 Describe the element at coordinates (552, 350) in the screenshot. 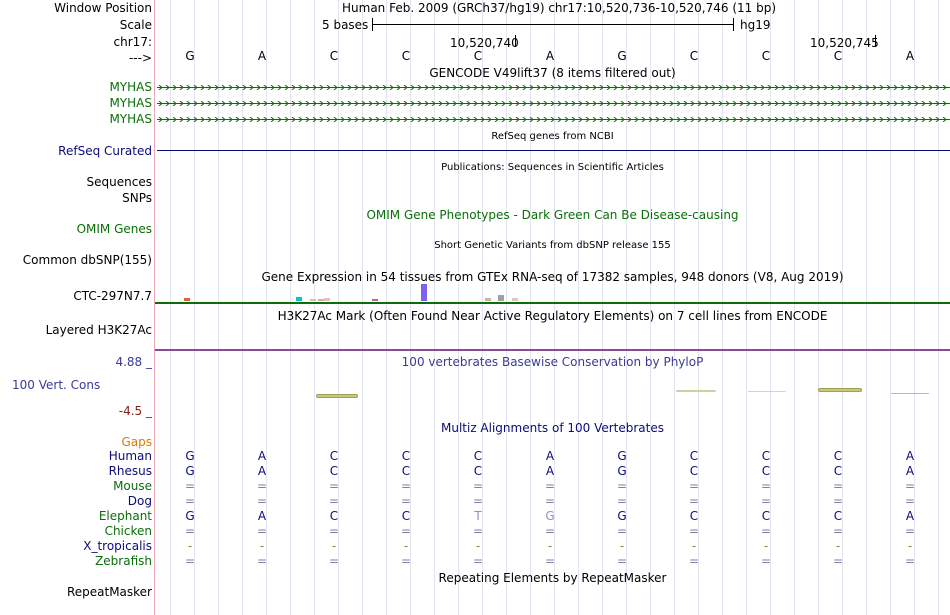

I see `h3k27ac-signal-line` at that location.